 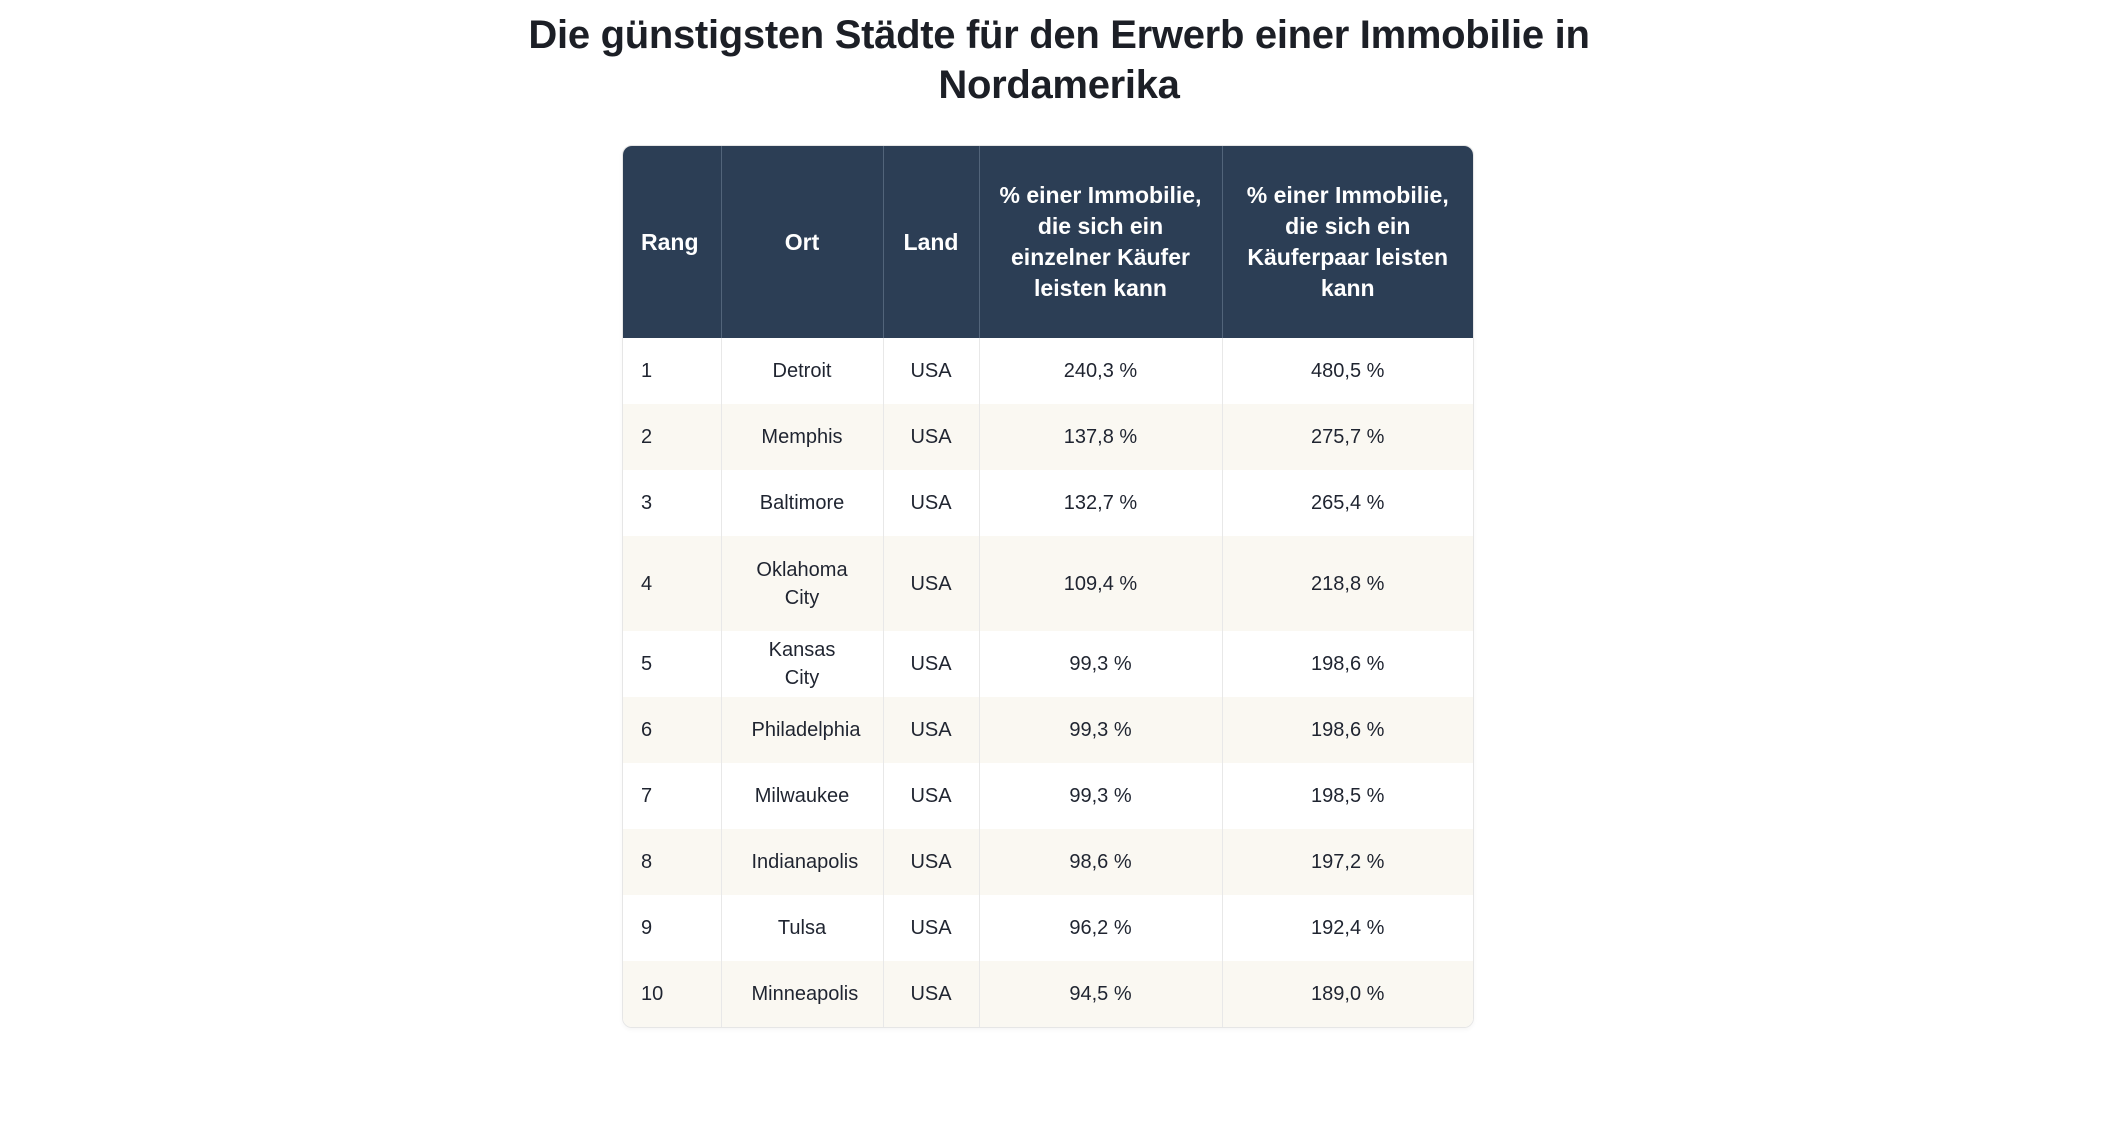 What do you see at coordinates (1348, 503) in the screenshot?
I see `cell-couple: 265,4 %` at bounding box center [1348, 503].